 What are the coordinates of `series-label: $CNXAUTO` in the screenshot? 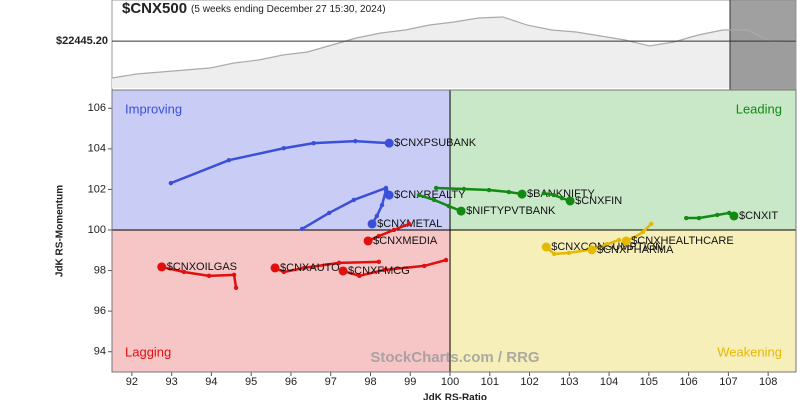 It's located at (310, 268).